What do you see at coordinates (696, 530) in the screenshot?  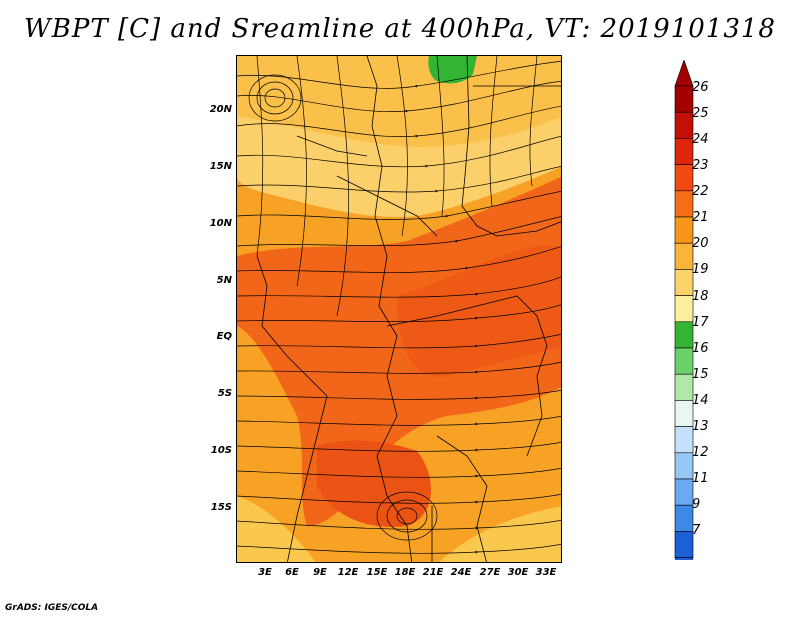 I see `colorbar-label: 7` at bounding box center [696, 530].